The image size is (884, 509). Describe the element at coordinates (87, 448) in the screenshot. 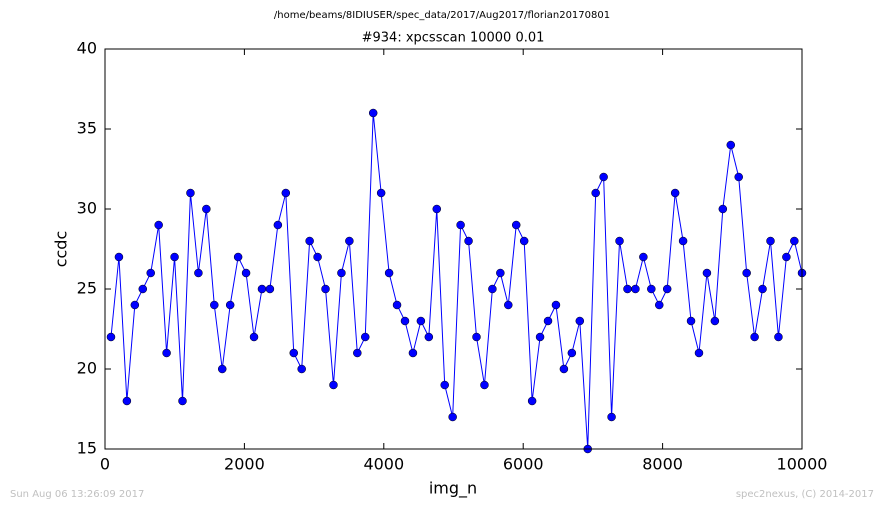

I see `y-tick-label: 15` at that location.